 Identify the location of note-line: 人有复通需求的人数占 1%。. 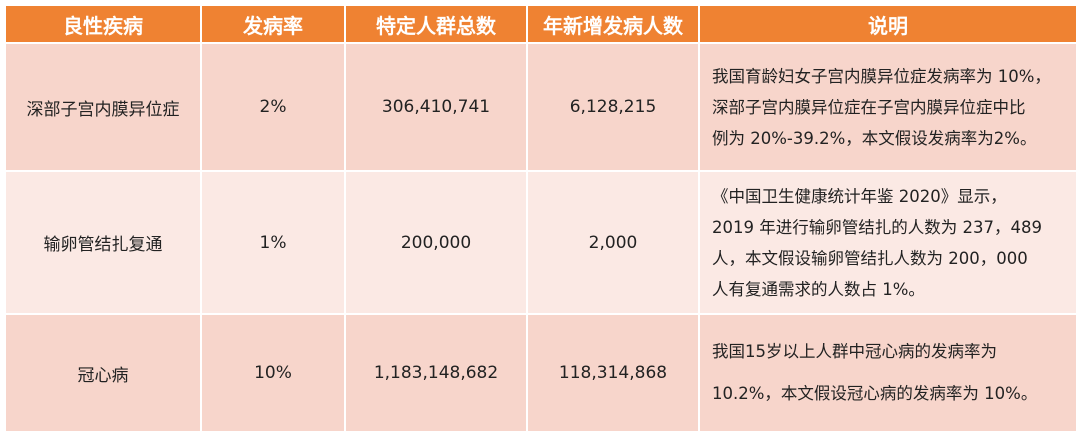
(818, 289).